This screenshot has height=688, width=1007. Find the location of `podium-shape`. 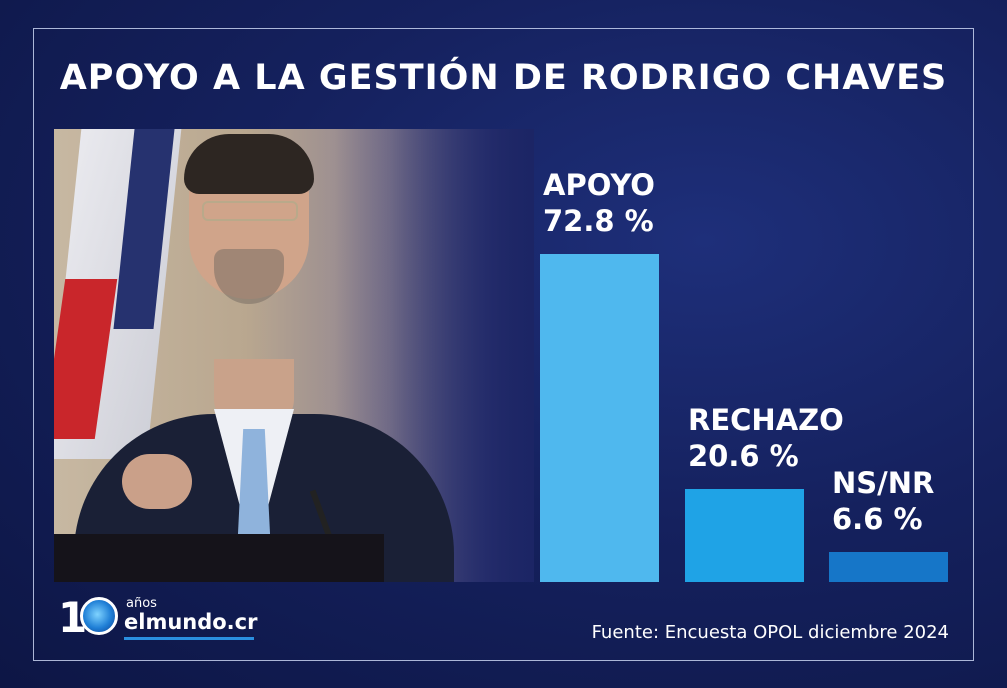

podium-shape is located at coordinates (219, 558).